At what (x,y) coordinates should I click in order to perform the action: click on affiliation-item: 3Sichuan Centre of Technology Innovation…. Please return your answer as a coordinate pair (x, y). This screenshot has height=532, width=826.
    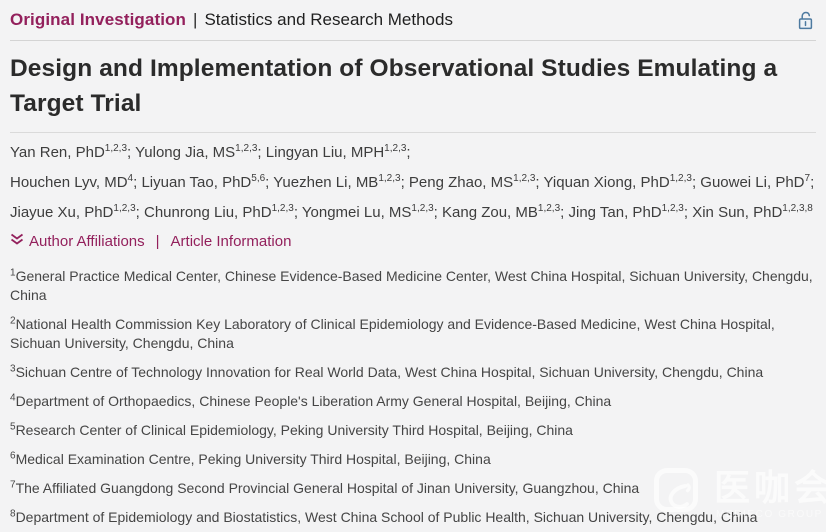
    Looking at the image, I should click on (387, 371).